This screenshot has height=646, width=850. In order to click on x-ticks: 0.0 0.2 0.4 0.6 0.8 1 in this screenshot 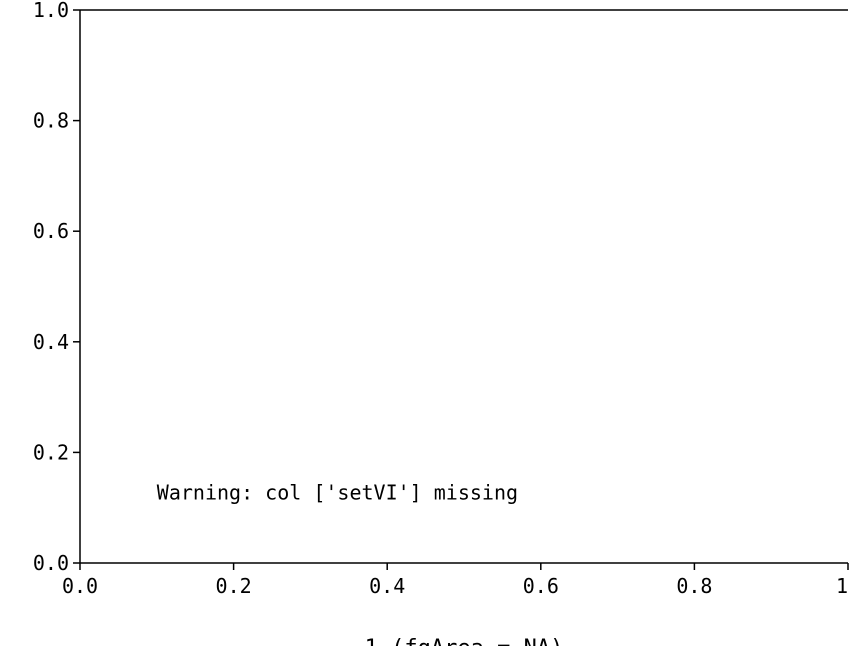, I will do `click(455, 580)`.